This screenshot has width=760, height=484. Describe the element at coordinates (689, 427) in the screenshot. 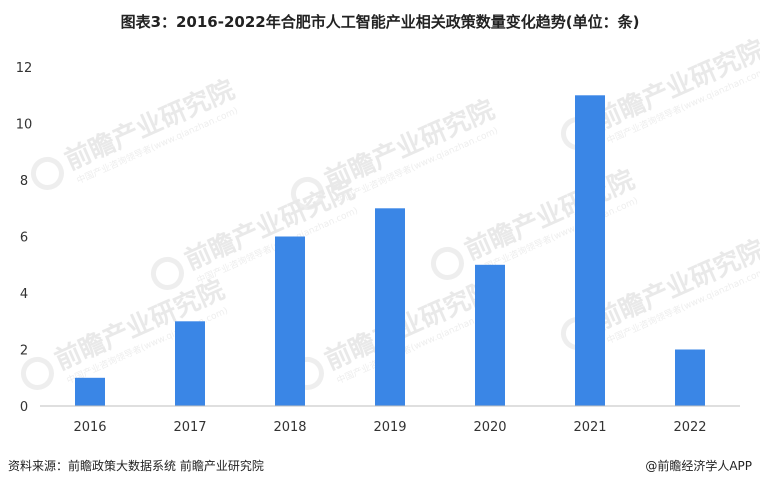

I see `x-tick-label: 2022` at that location.